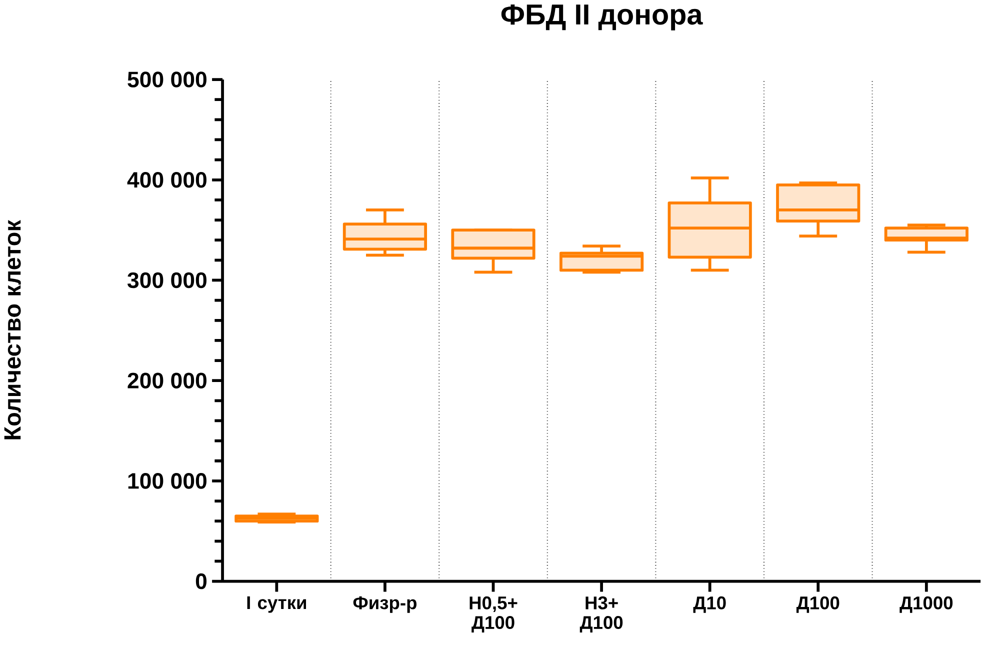  Describe the element at coordinates (602, 17) in the screenshot. I see `chart-title: ФБД II донора` at that location.